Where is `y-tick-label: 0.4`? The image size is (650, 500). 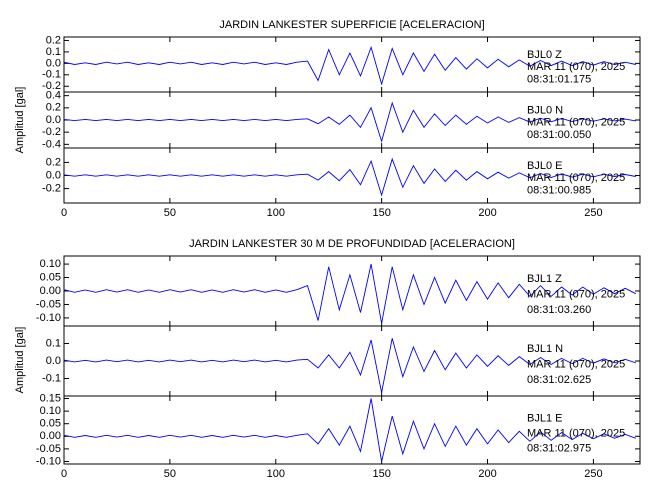
y-tick-label: 0.4 is located at coordinates (53, 96).